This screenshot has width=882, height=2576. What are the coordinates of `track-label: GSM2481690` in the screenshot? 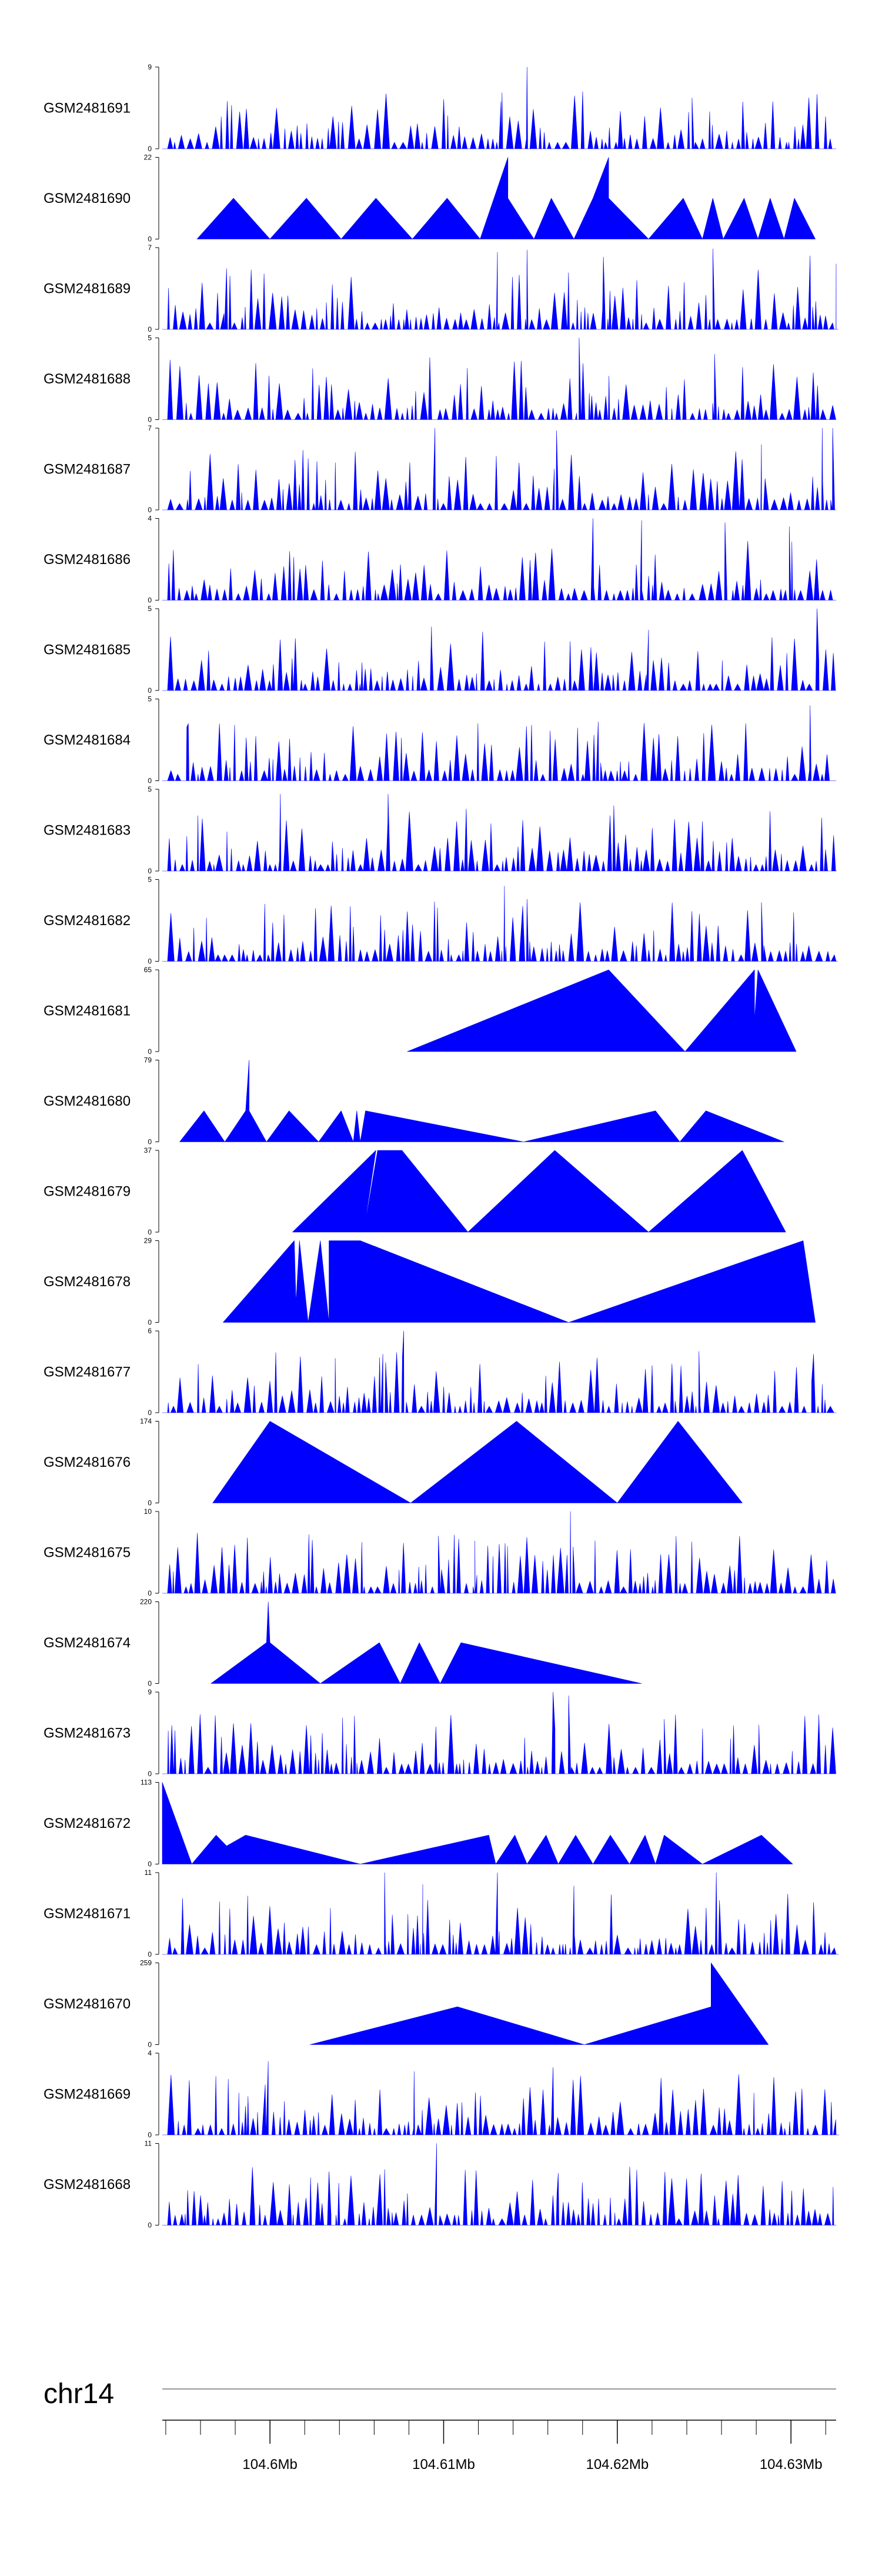 It's located at (87, 198).